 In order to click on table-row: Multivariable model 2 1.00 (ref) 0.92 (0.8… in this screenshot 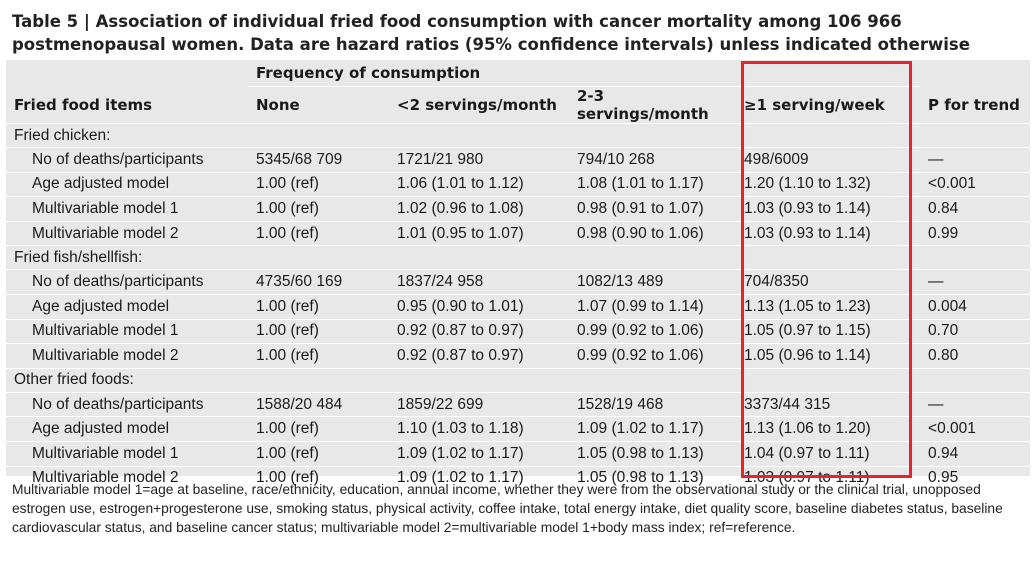, I will do `click(518, 356)`.